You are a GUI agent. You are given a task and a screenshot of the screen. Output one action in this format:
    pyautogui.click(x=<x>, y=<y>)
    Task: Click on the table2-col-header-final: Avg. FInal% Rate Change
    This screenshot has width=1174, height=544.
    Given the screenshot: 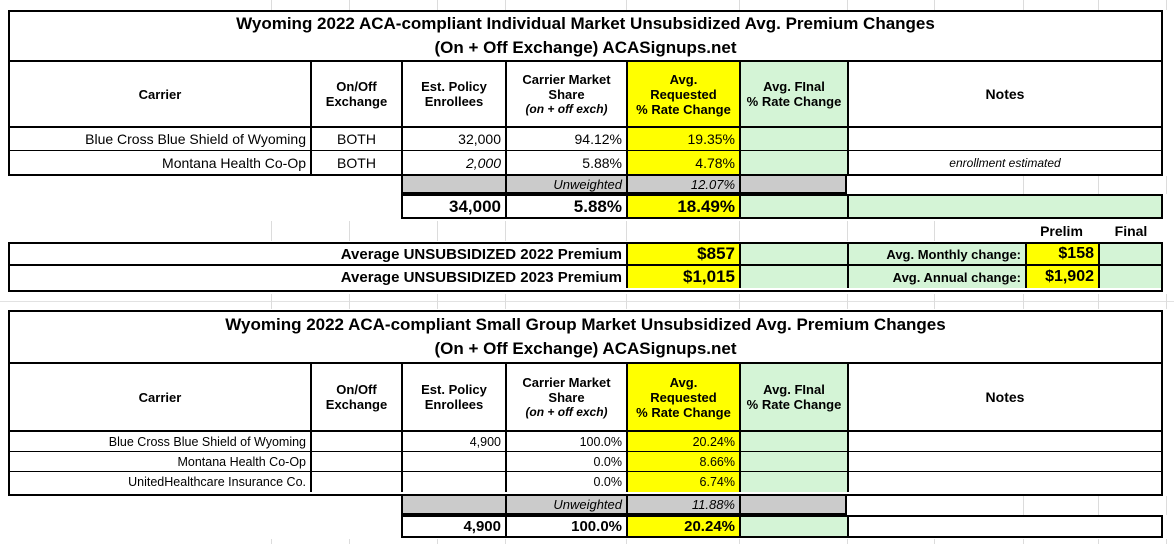 What is the action you would take?
    pyautogui.click(x=795, y=397)
    